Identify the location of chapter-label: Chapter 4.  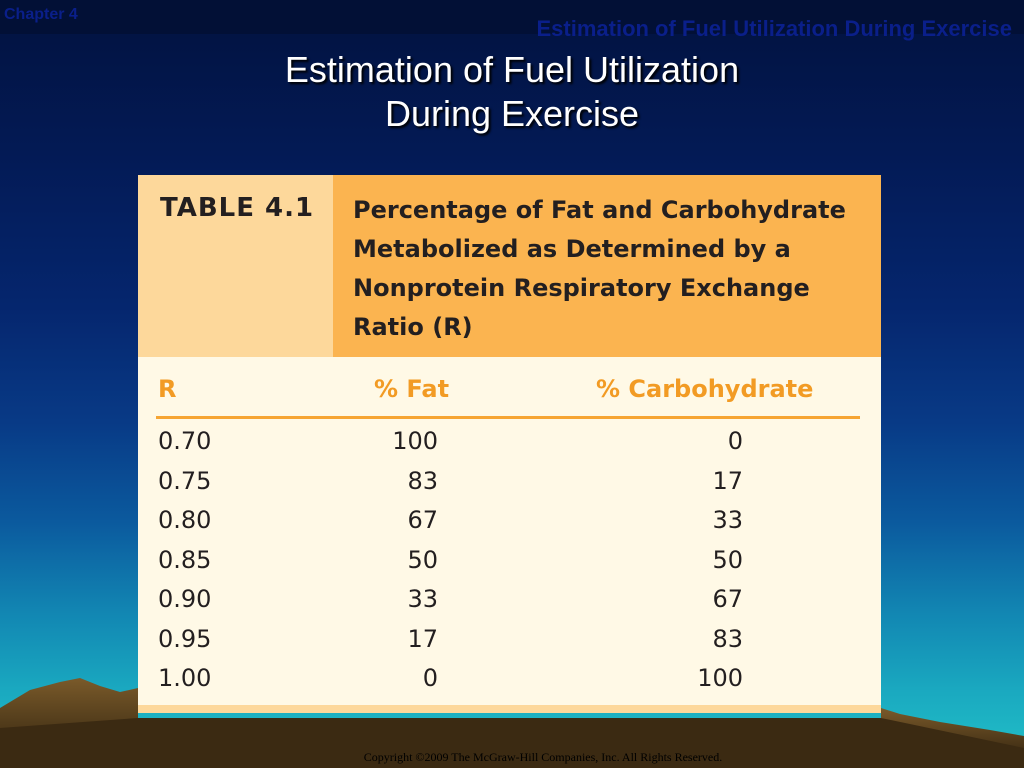
(41, 14).